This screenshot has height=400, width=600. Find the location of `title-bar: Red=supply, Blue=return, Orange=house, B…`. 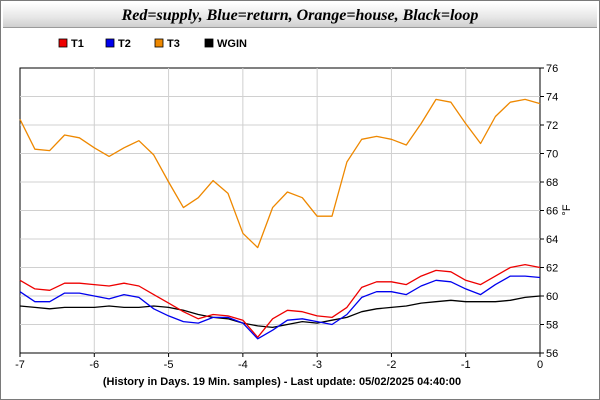

title-bar: Red=supply, Blue=return, Orange=house, B… is located at coordinates (300, 15).